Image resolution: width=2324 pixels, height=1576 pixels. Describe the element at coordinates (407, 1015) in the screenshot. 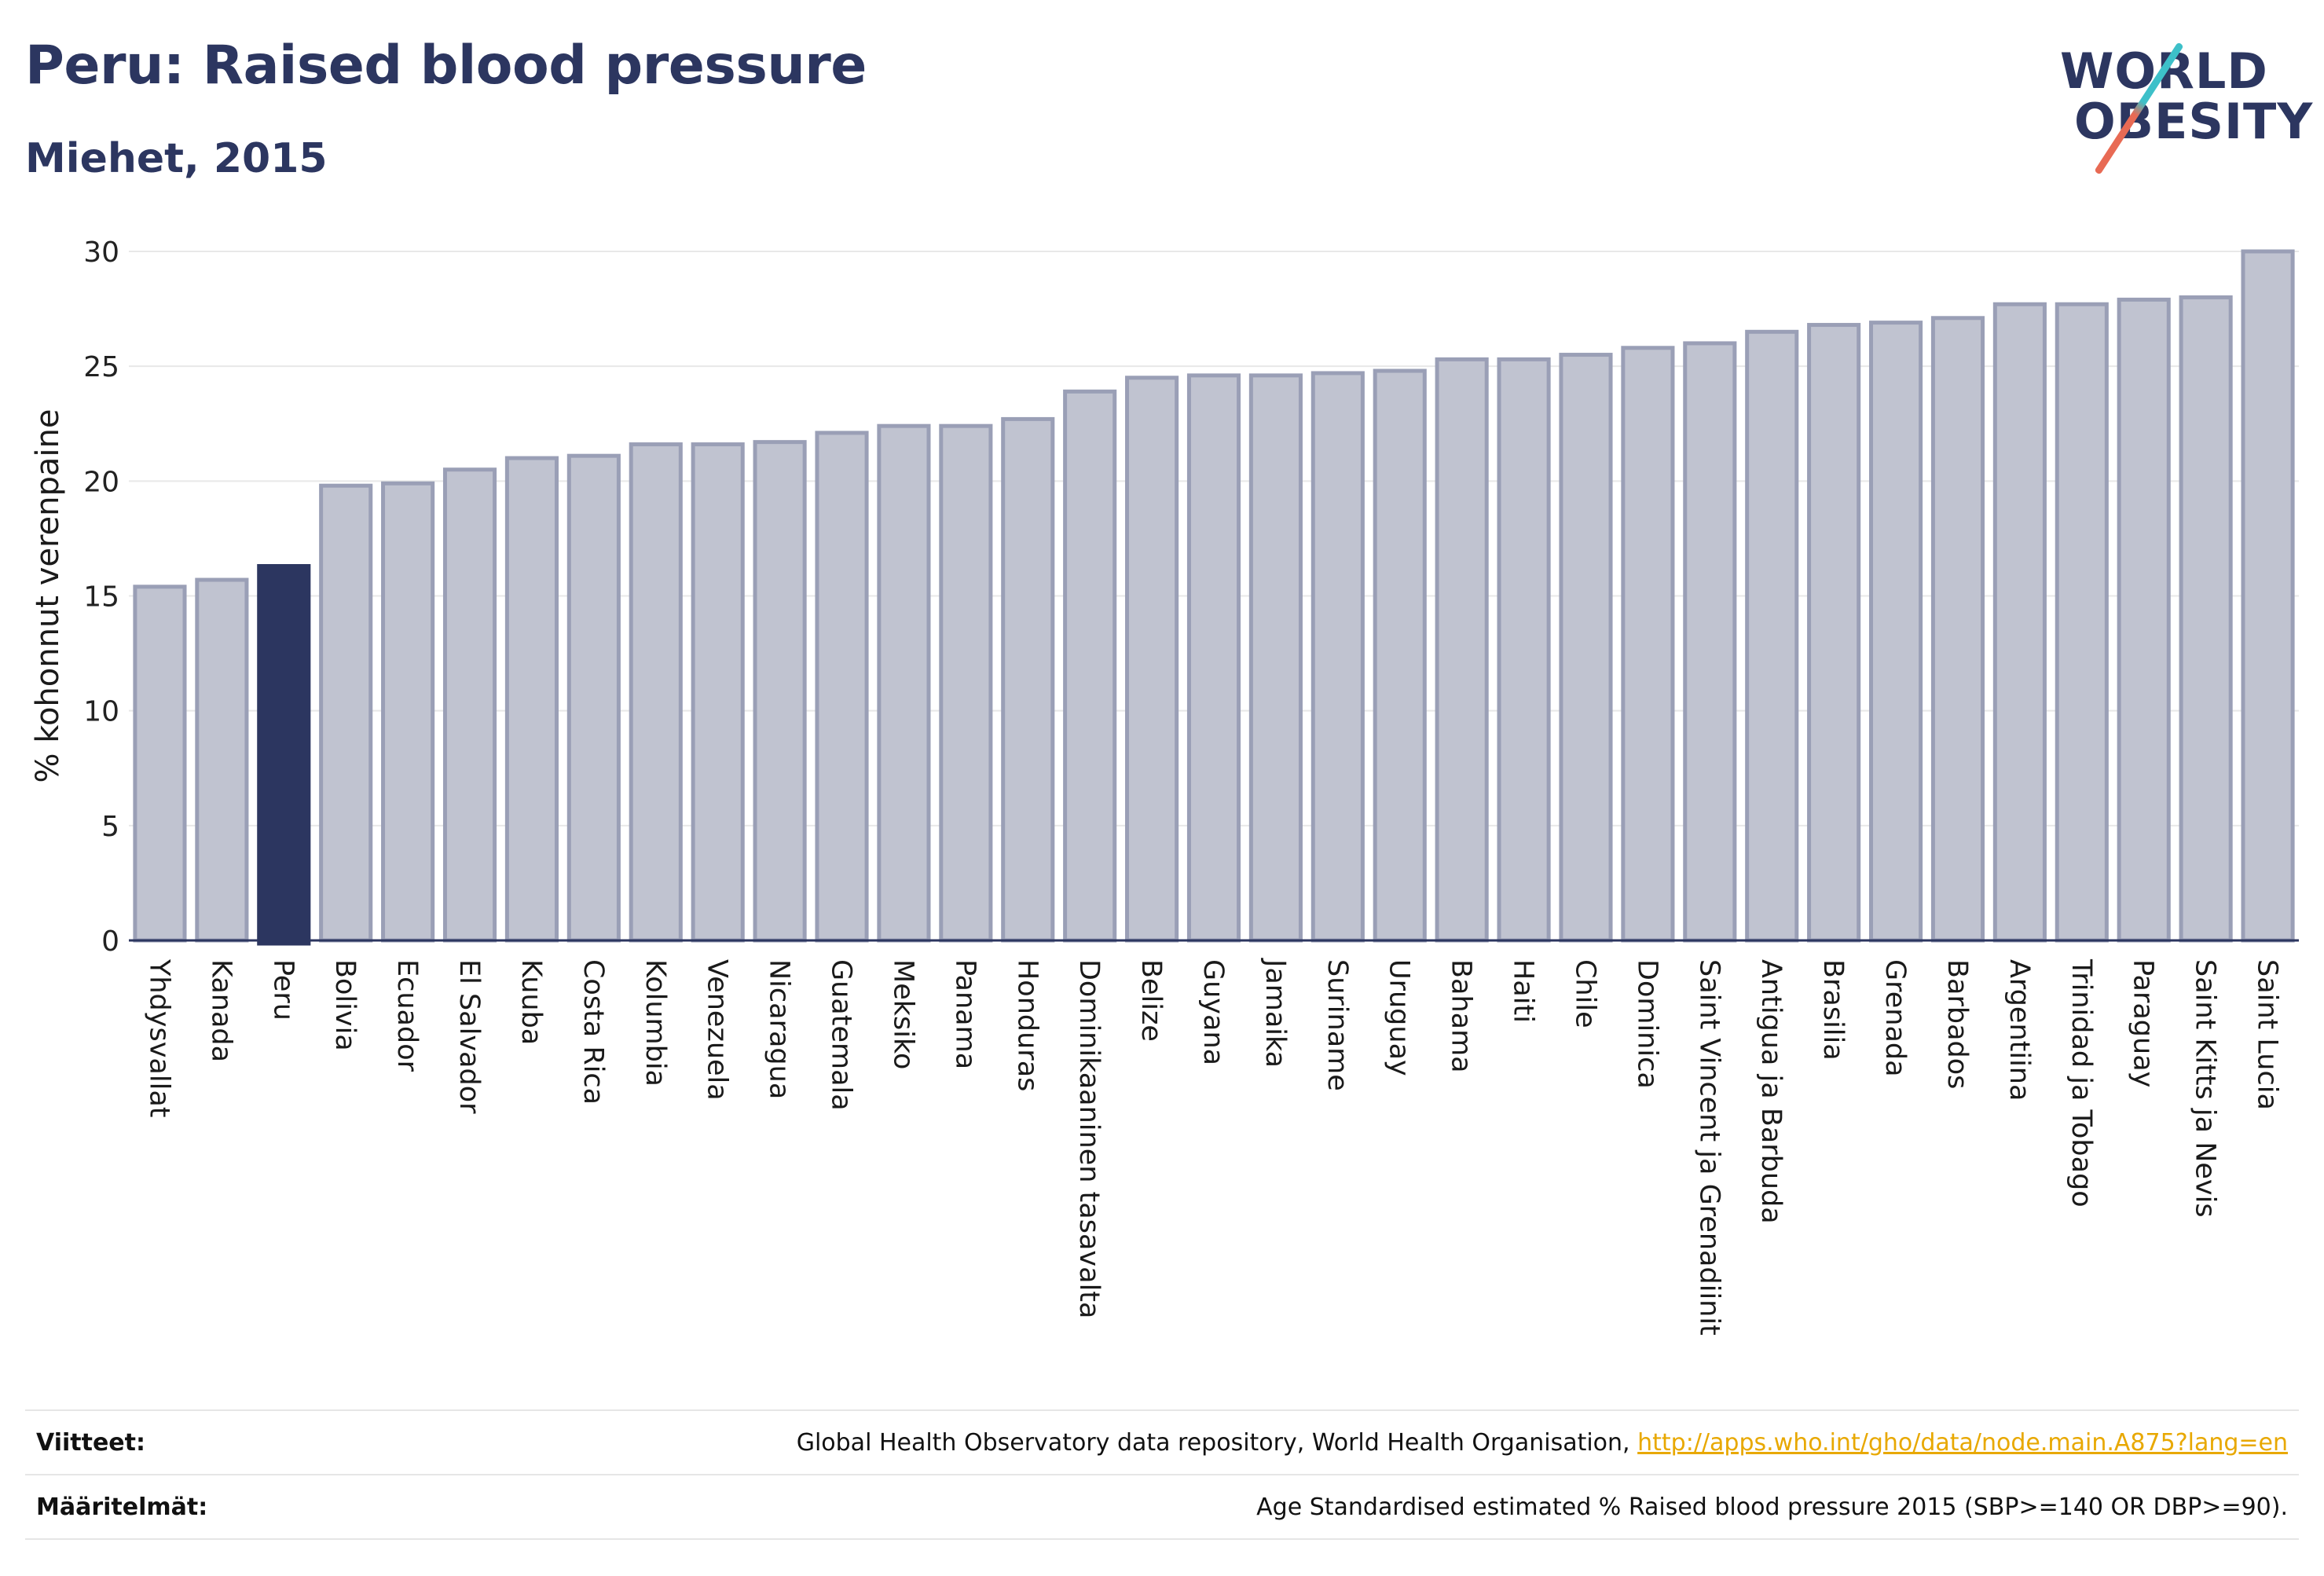

I see `x-tick-label: Ecuador` at that location.